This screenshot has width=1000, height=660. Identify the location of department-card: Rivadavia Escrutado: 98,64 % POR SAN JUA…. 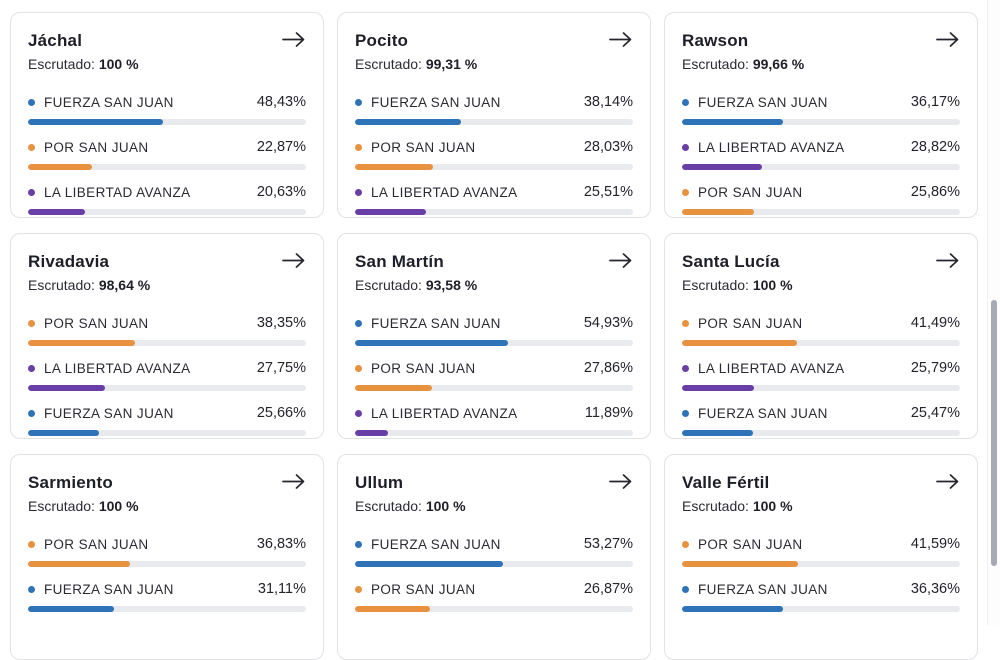
(167, 336).